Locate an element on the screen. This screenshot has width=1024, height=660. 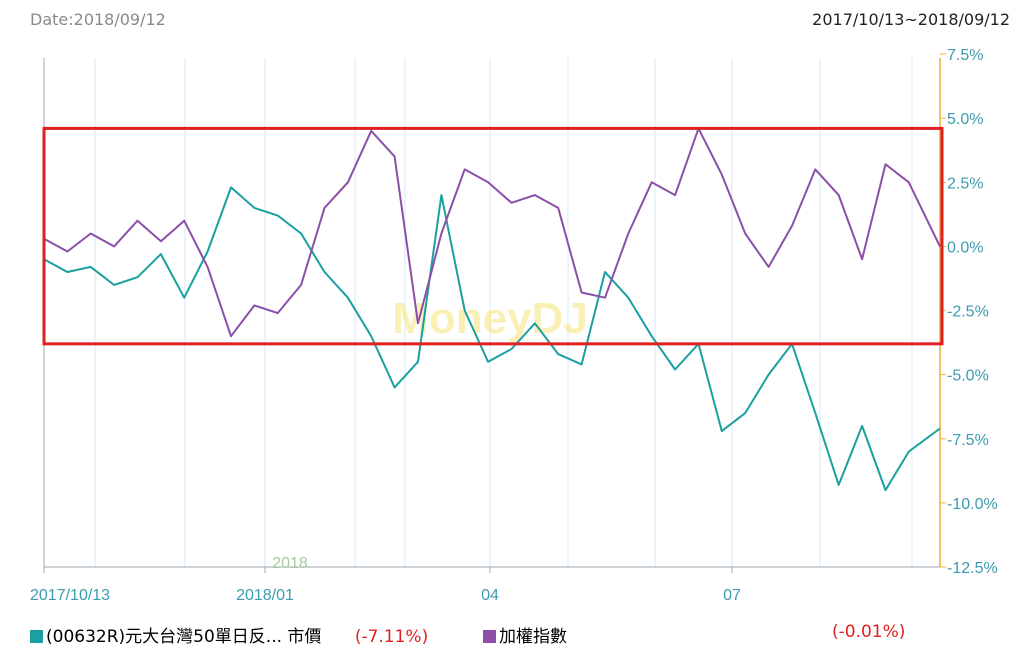
legend-series-2-name: 加權指數 is located at coordinates (533, 637).